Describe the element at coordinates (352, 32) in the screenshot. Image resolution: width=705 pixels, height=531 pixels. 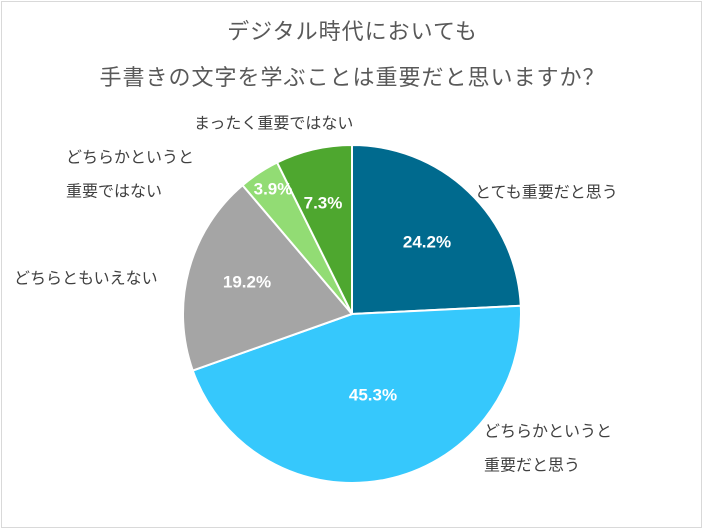
I see `chart-title-line-1: デジタル時代においても` at that location.